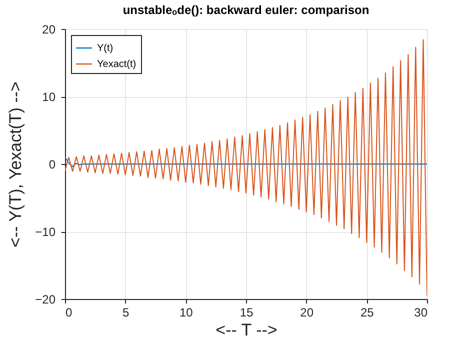 The image size is (474, 355). I want to click on line-series, so click(246, 162).